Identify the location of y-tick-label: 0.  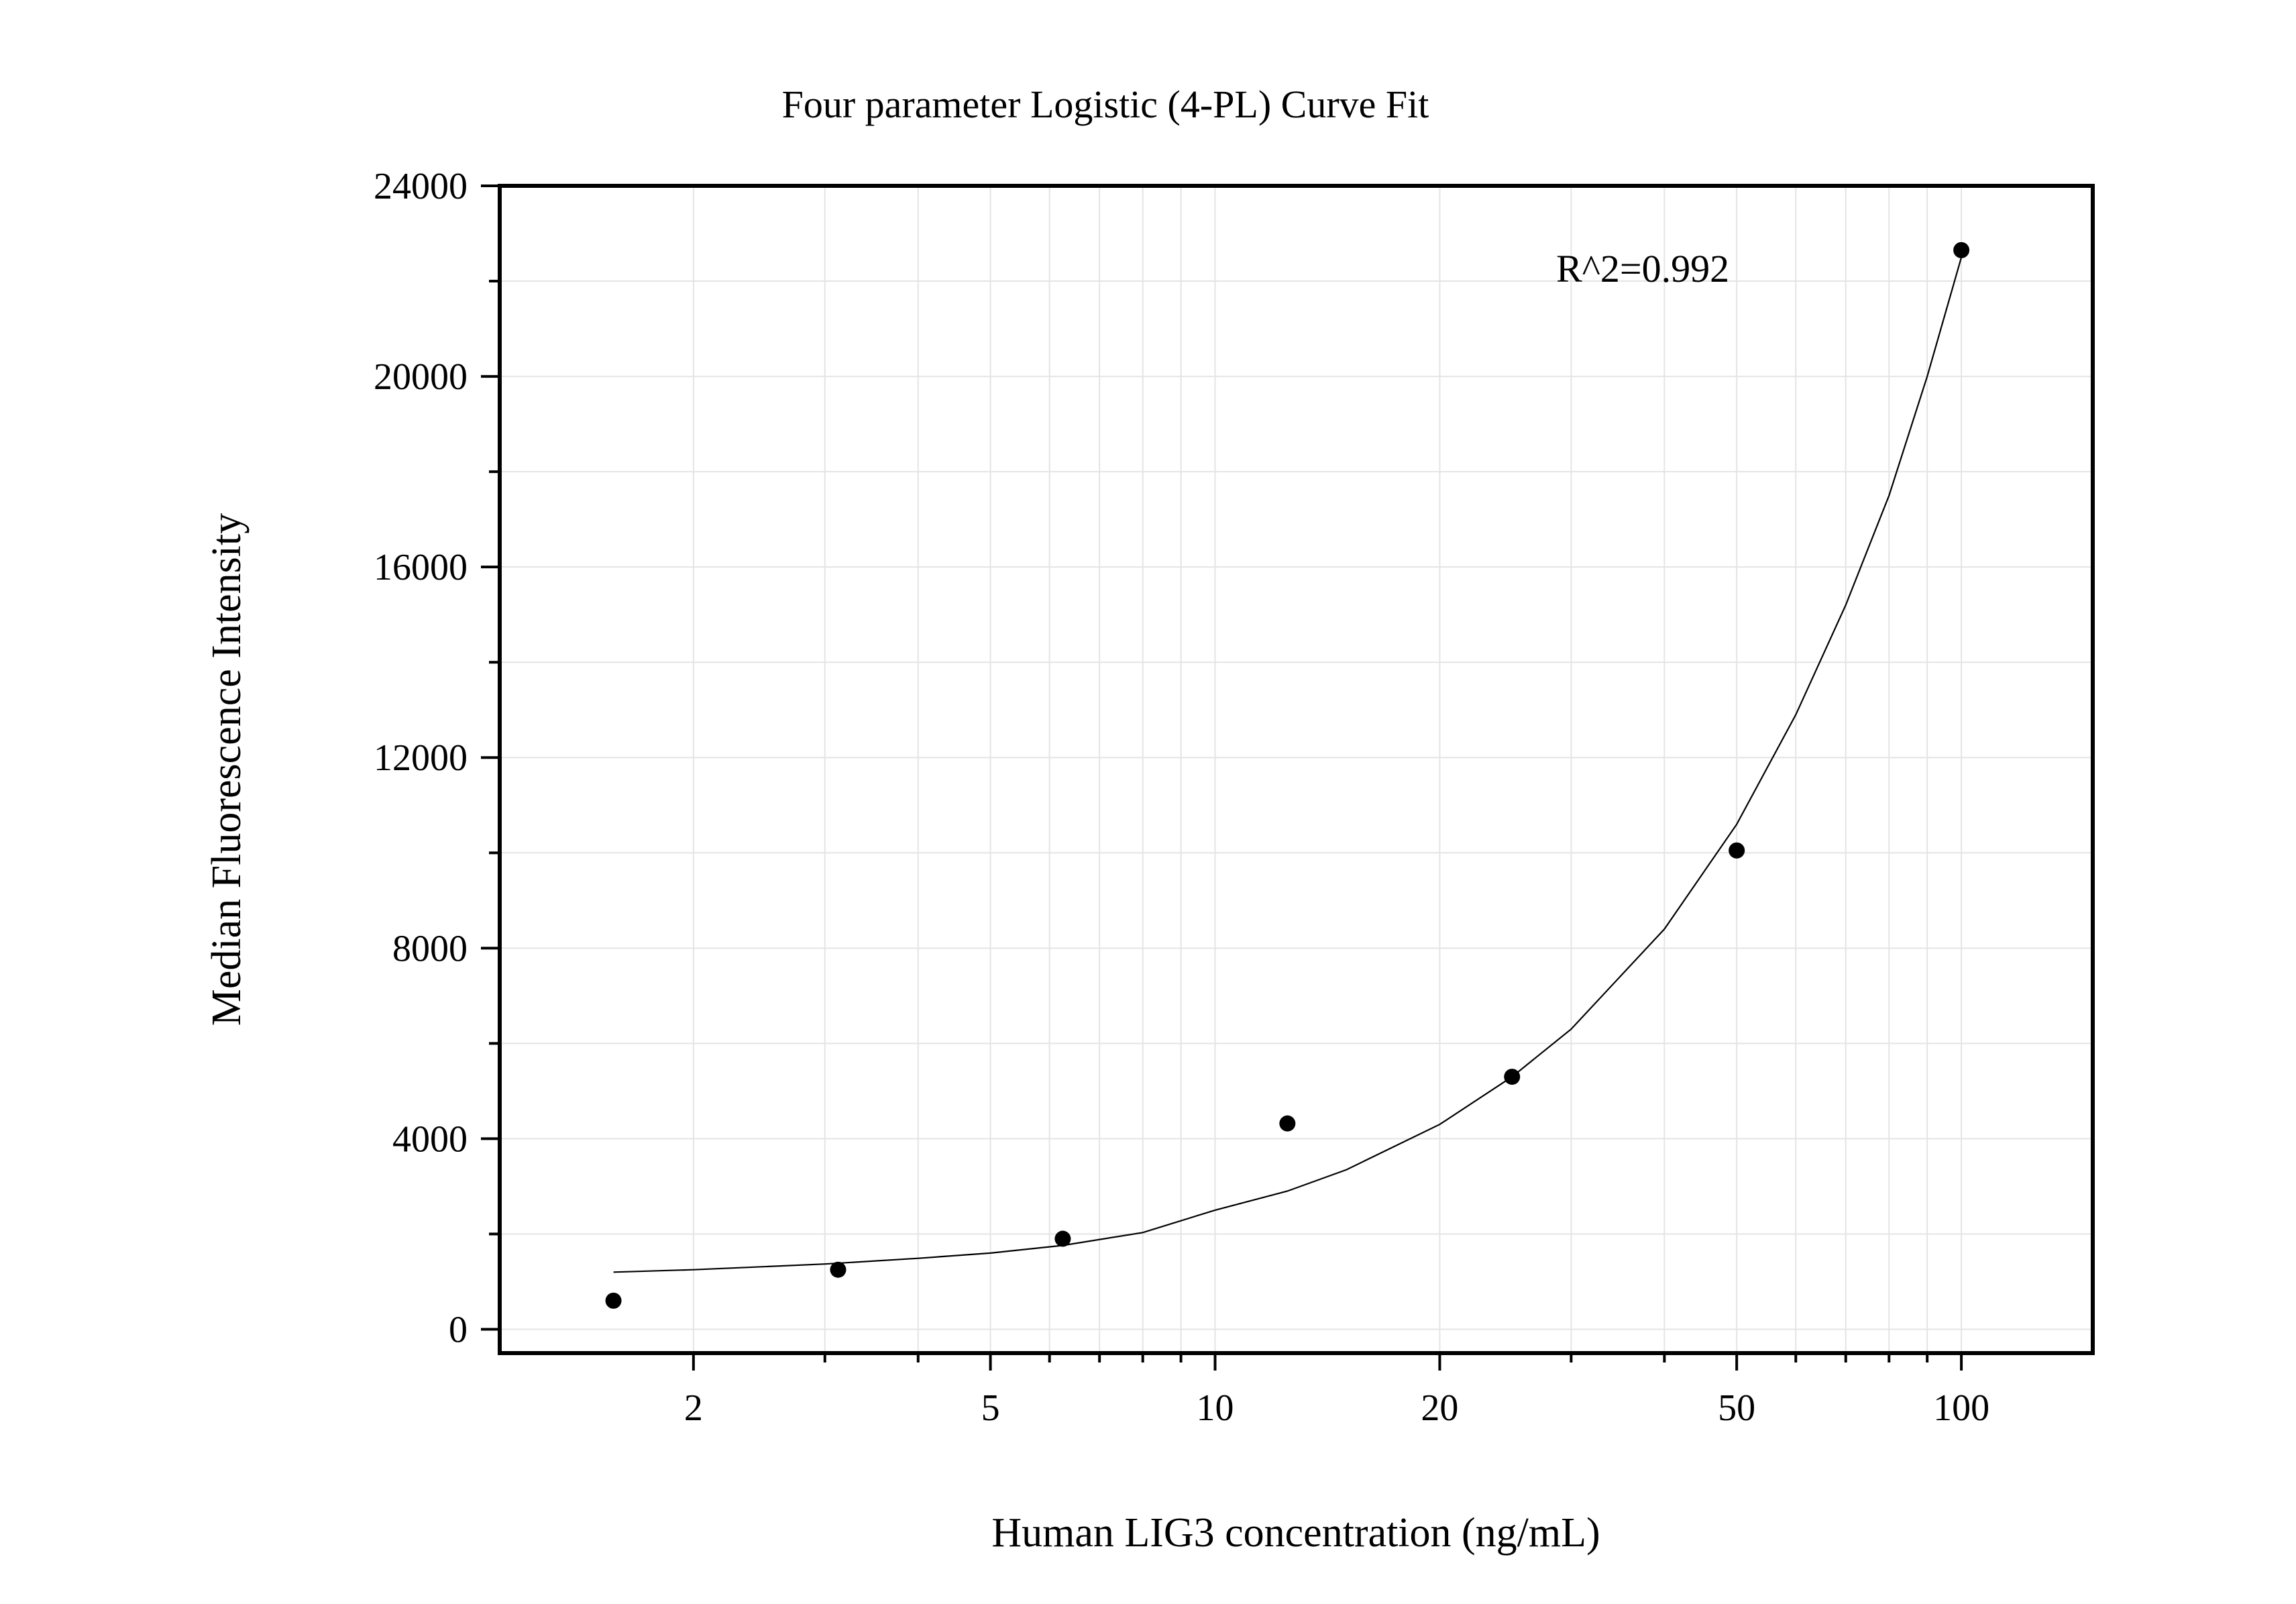
(458, 1329).